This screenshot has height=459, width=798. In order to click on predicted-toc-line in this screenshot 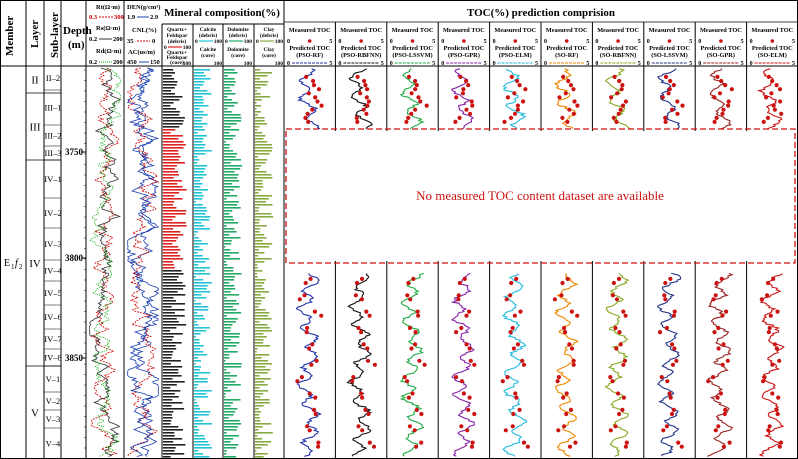, I will do `click(361, 99)`.